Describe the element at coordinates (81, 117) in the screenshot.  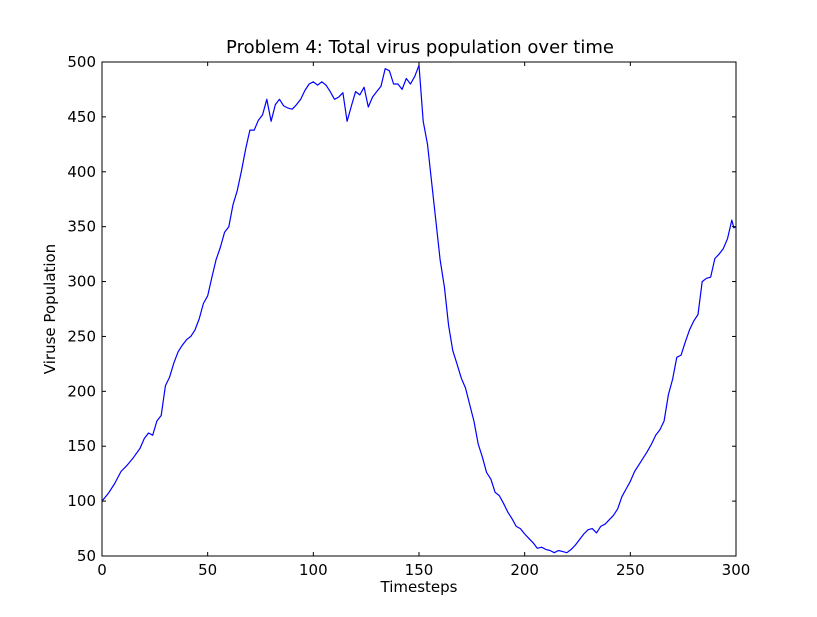
I see `y-tick-label: 450` at that location.